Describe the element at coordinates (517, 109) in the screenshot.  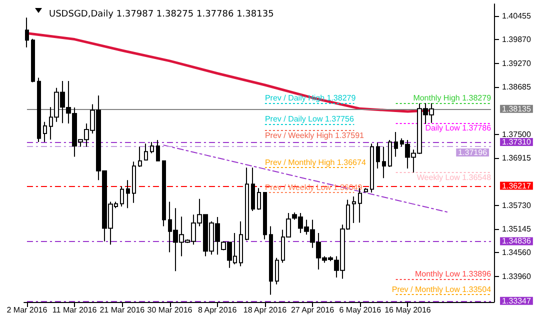
I see `ref-line-label: 1.38135` at that location.